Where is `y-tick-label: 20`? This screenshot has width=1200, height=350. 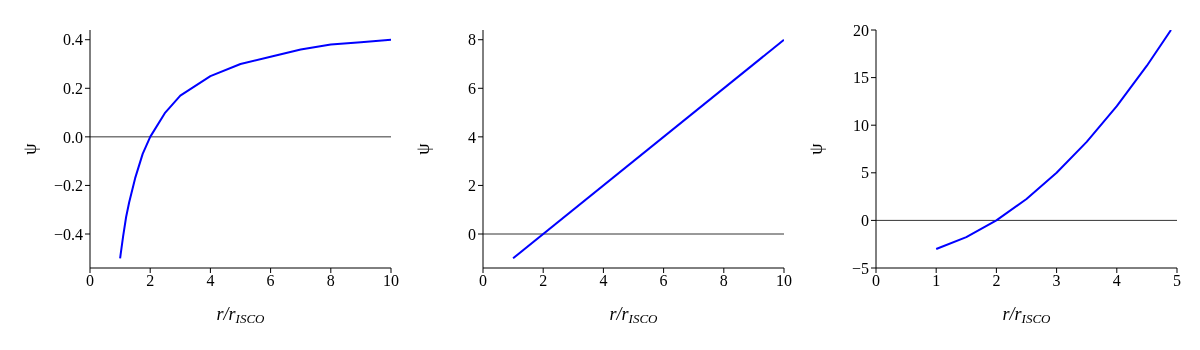
y-tick-label: 20 is located at coordinates (861, 30).